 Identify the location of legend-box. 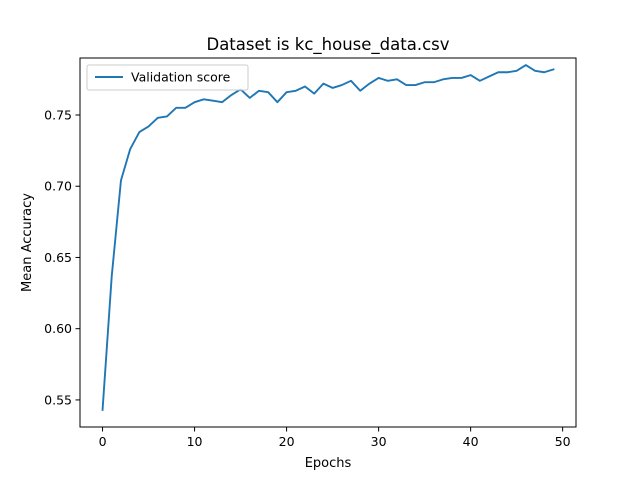
(167, 77).